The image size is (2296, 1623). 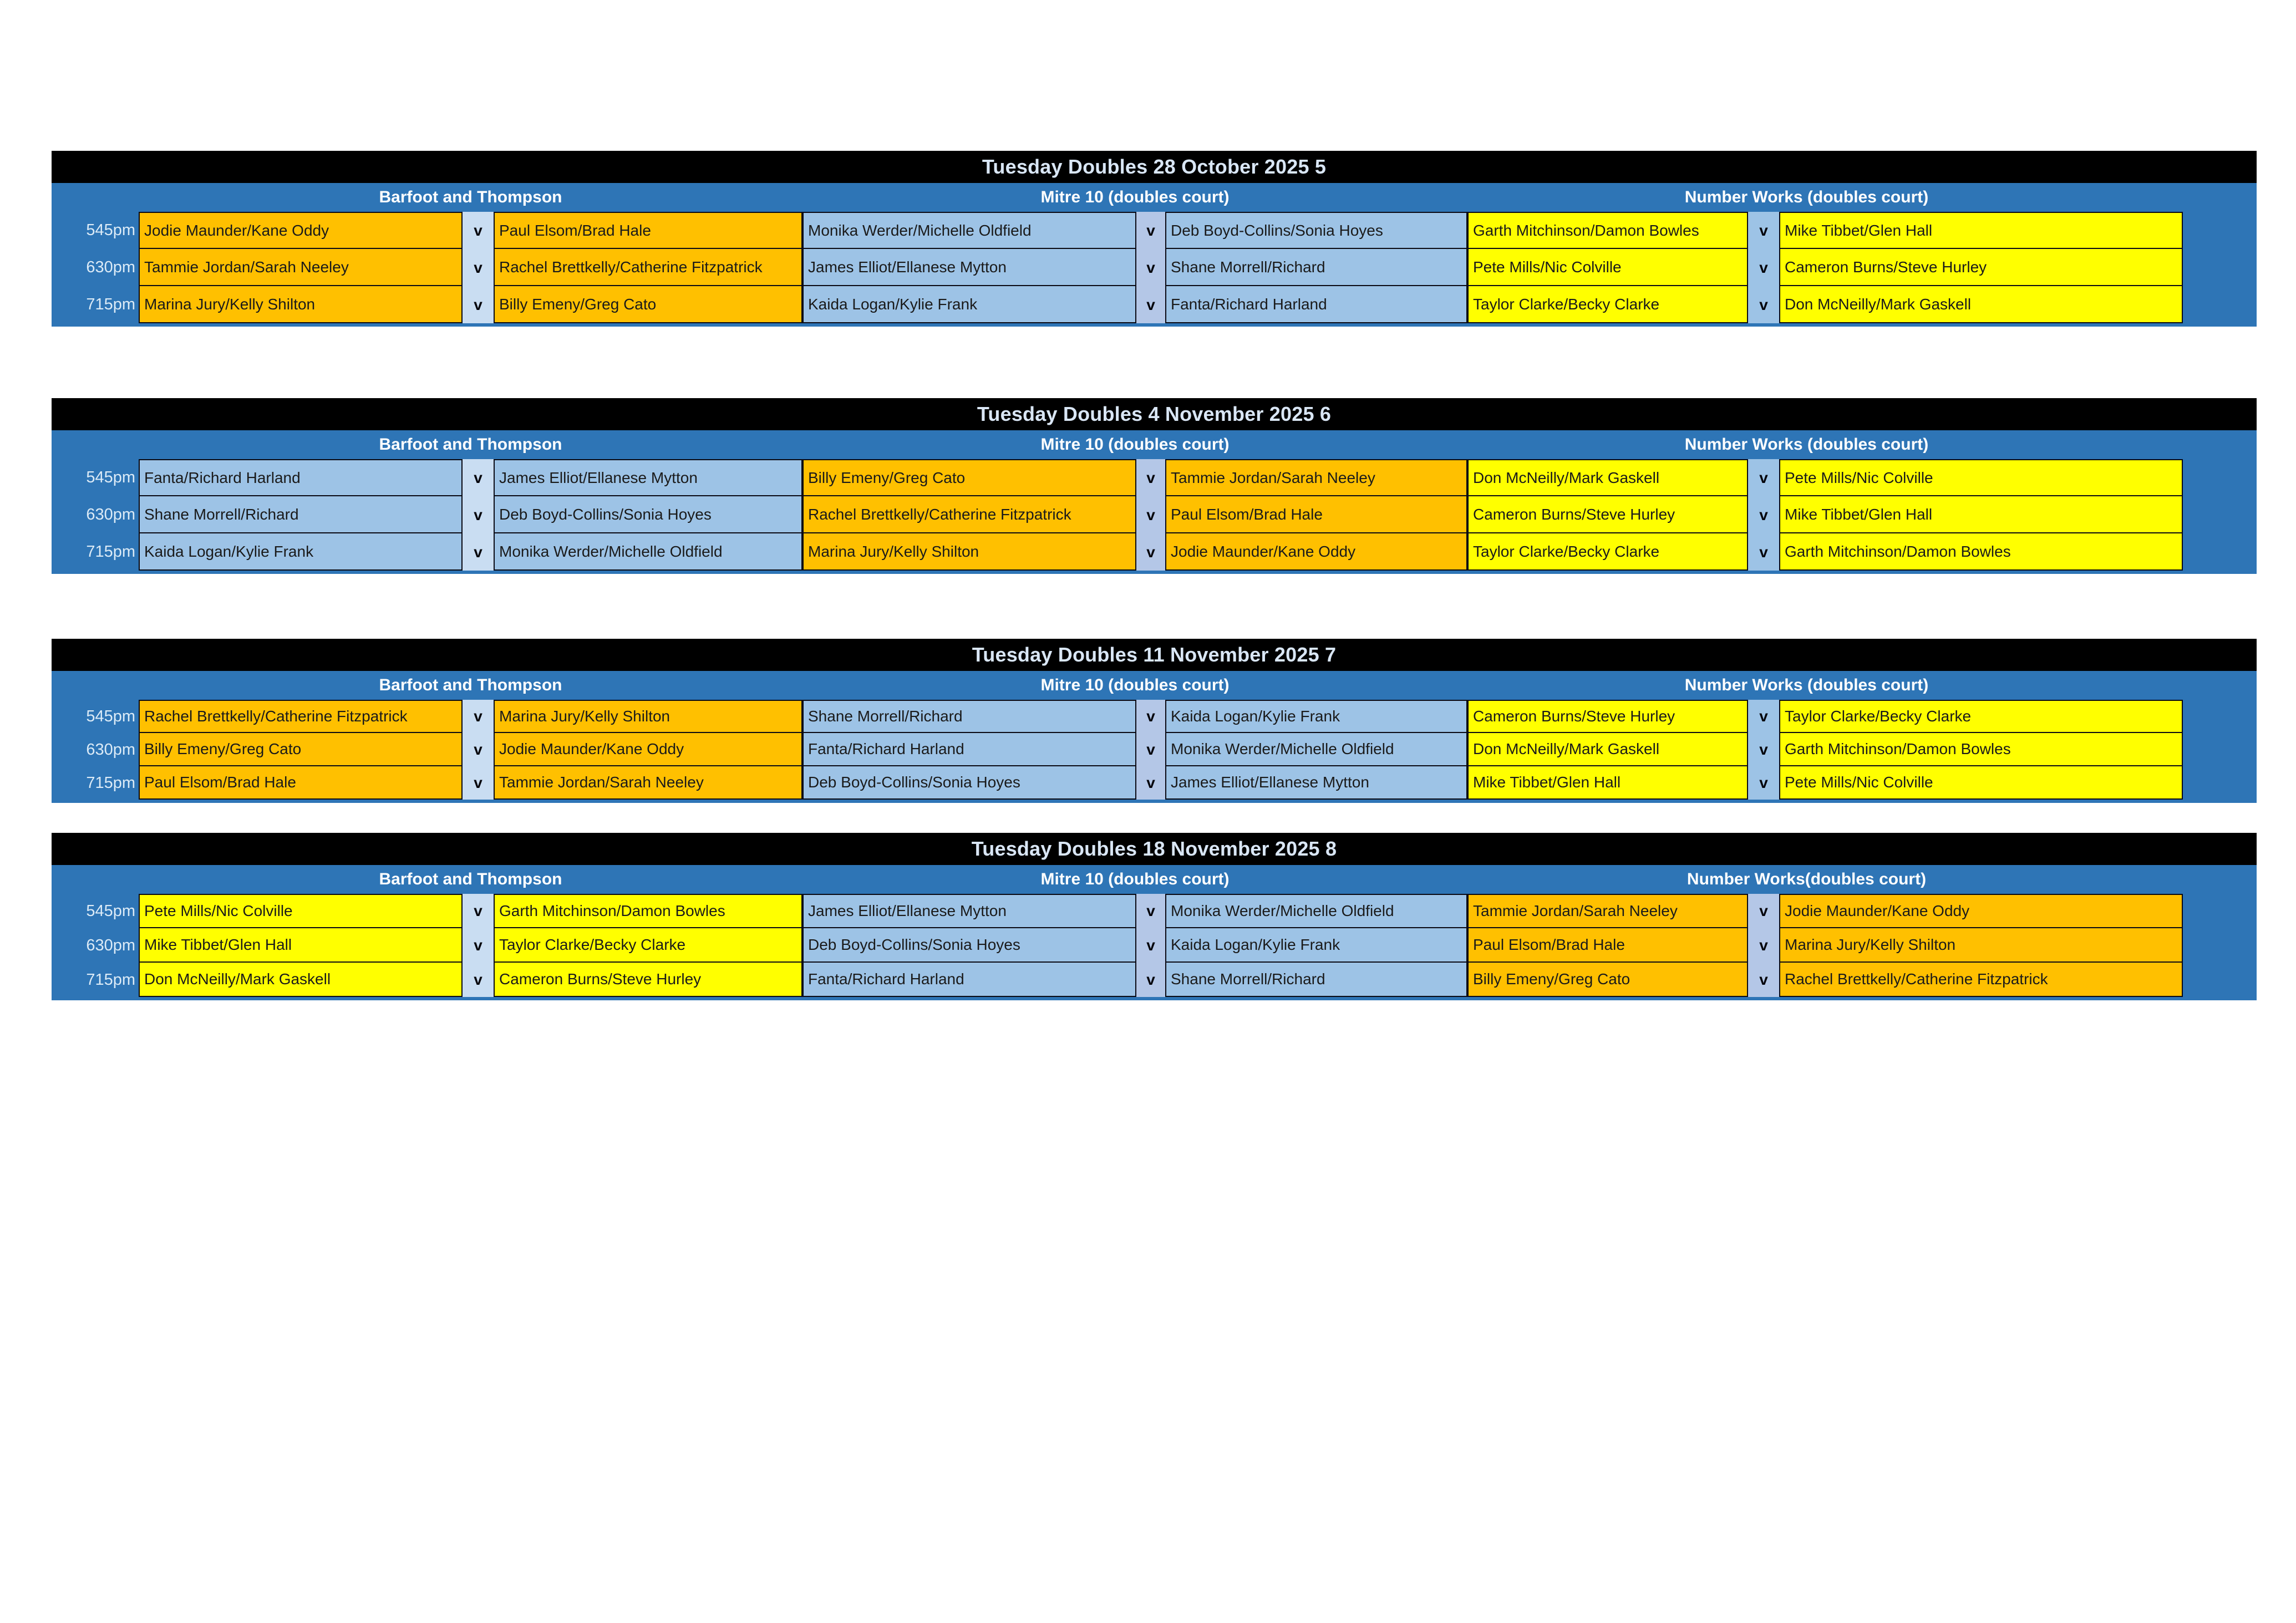 What do you see at coordinates (969, 552) in the screenshot?
I see `team-cell-3: Marina Jury/Kelly Shilton` at bounding box center [969, 552].